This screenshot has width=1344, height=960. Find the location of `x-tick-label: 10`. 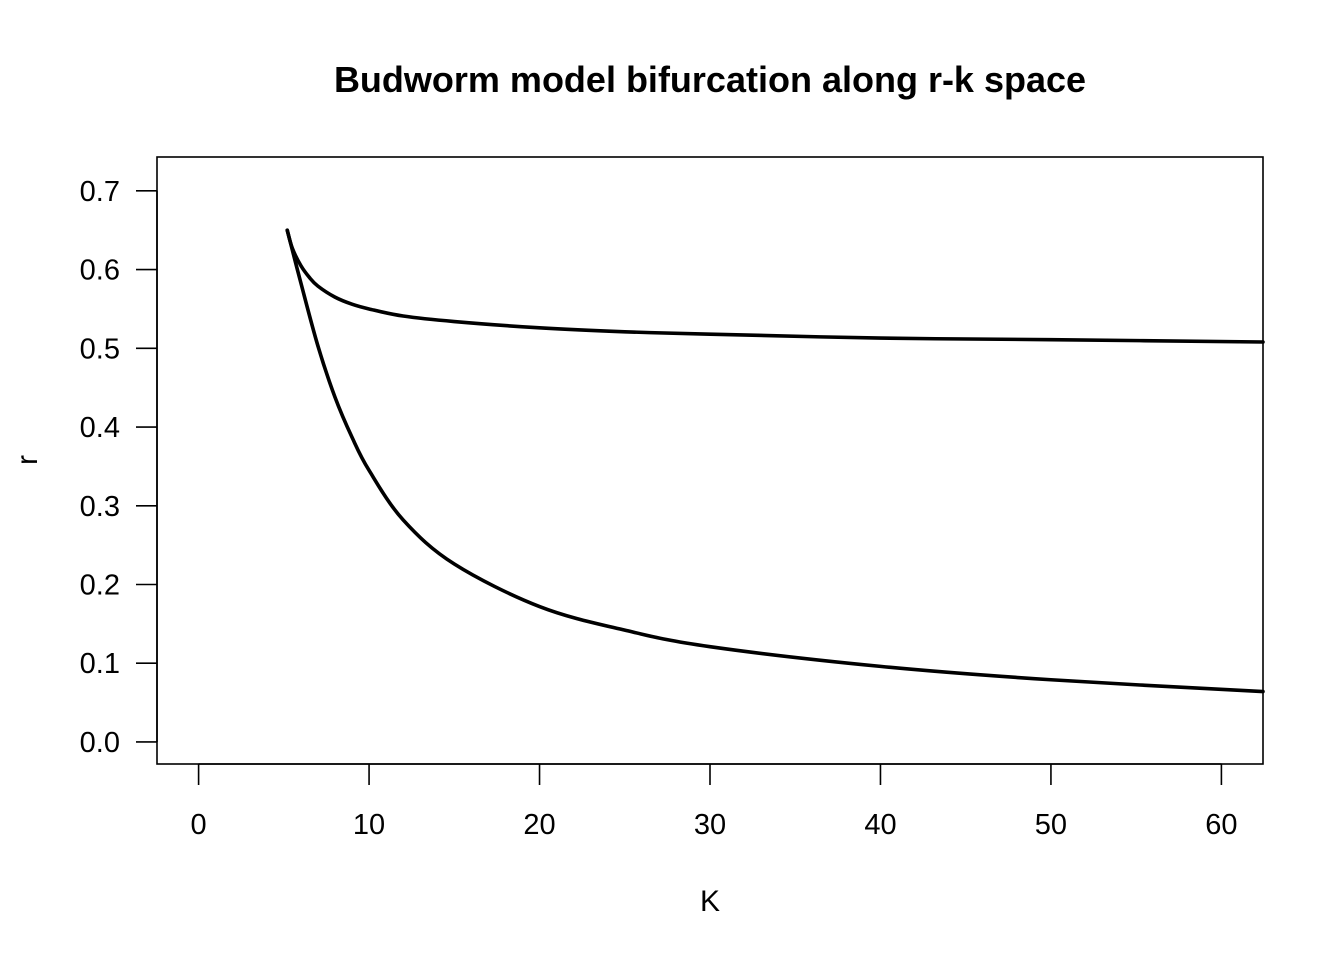

x-tick-label: 10 is located at coordinates (369, 825).